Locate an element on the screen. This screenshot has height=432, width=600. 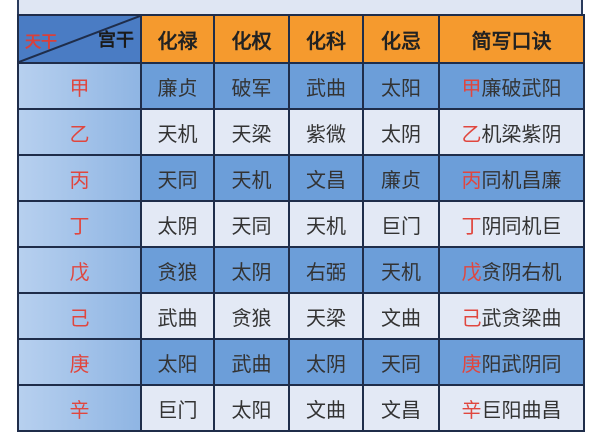
column-header-huaquan: 化权 is located at coordinates (251, 39).